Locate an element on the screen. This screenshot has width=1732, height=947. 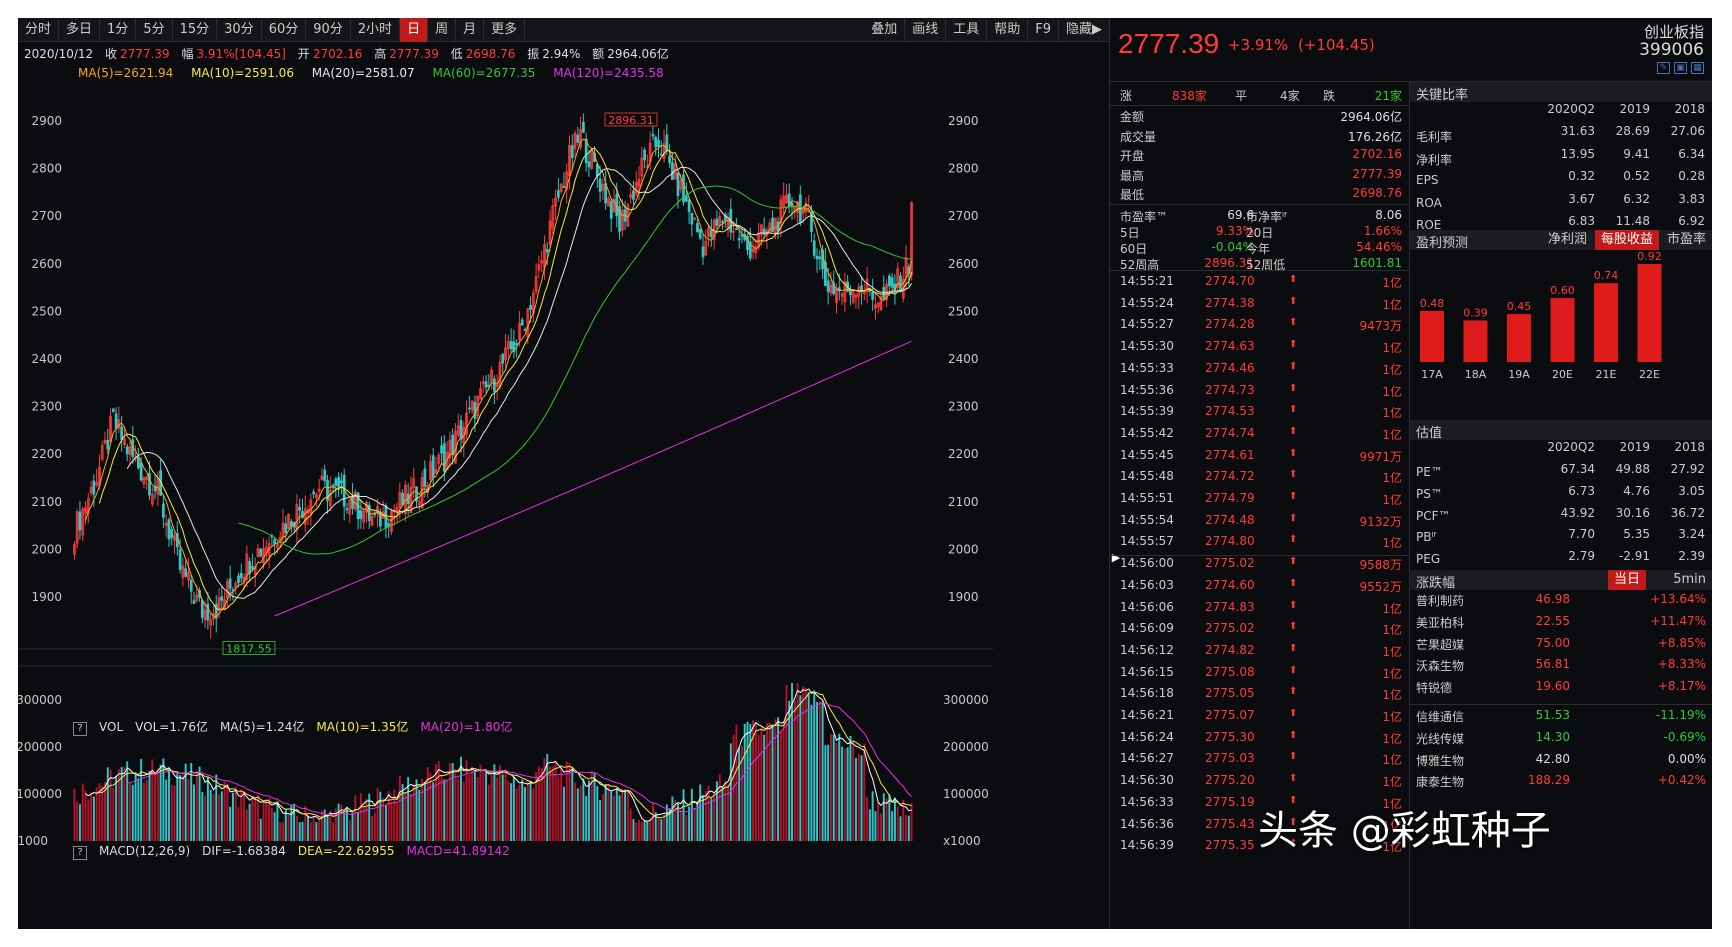
tool-button: F9 is located at coordinates (1043, 29).